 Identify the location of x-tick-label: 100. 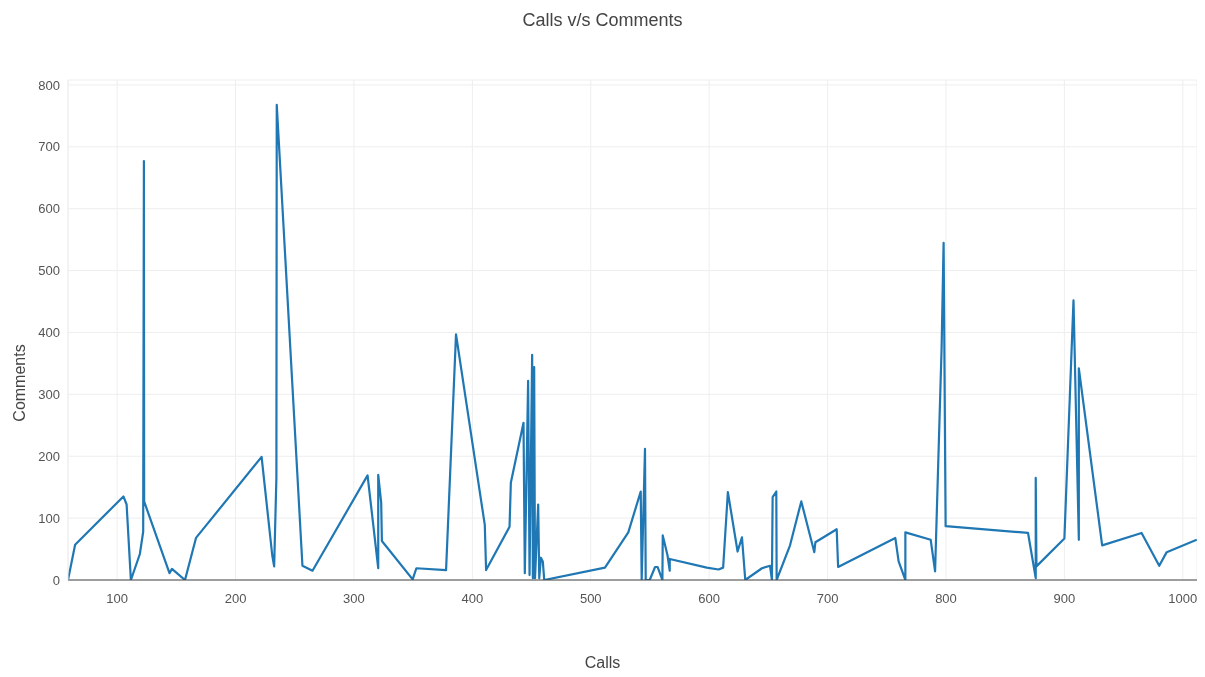
(117, 599).